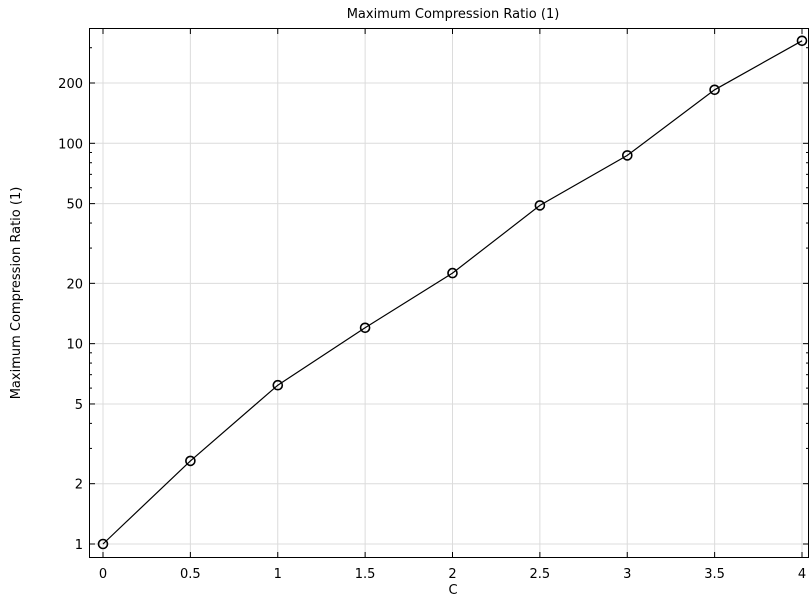  What do you see at coordinates (453, 14) in the screenshot?
I see `chart-title: Maximum Compression Ratio (1)` at bounding box center [453, 14].